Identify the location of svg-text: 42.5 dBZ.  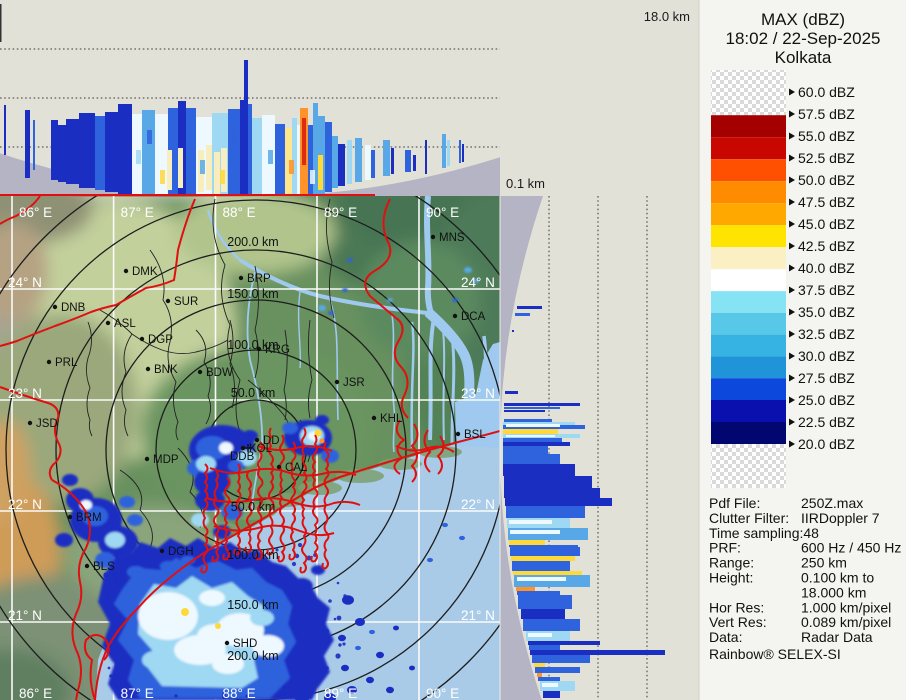
(826, 246).